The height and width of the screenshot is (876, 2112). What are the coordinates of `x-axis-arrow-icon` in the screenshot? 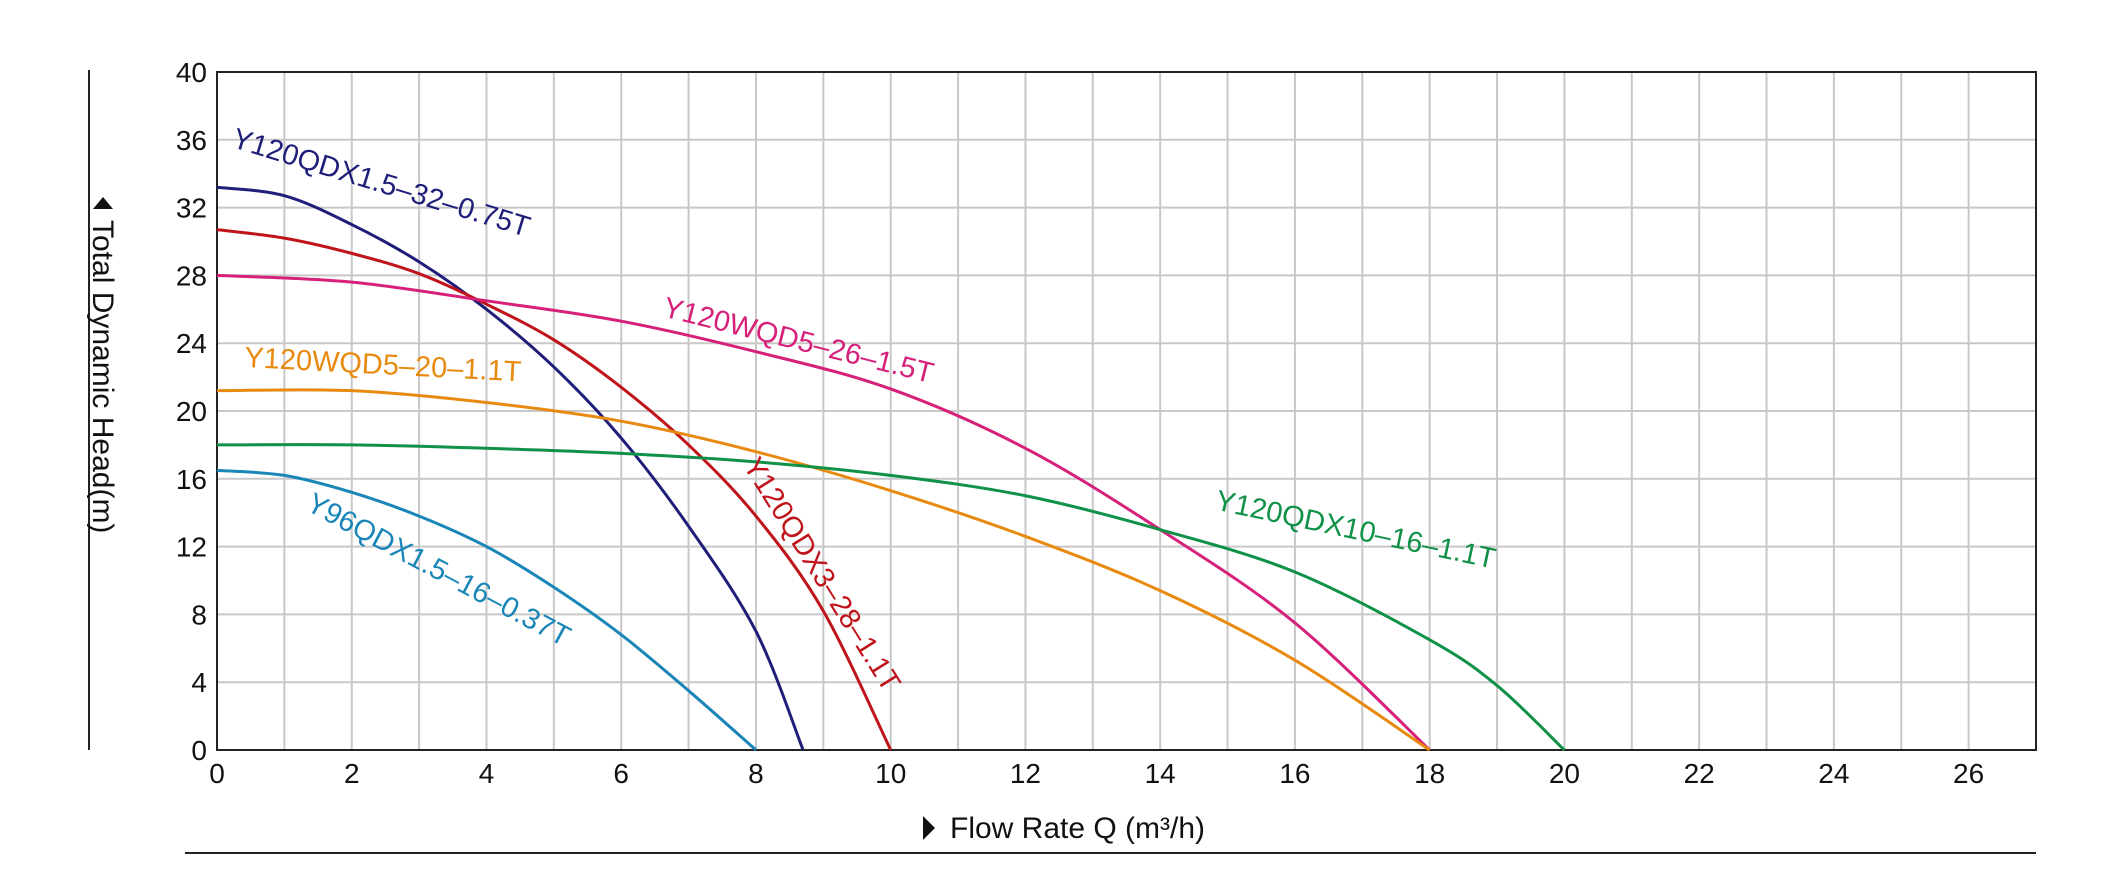 It's located at (929, 828).